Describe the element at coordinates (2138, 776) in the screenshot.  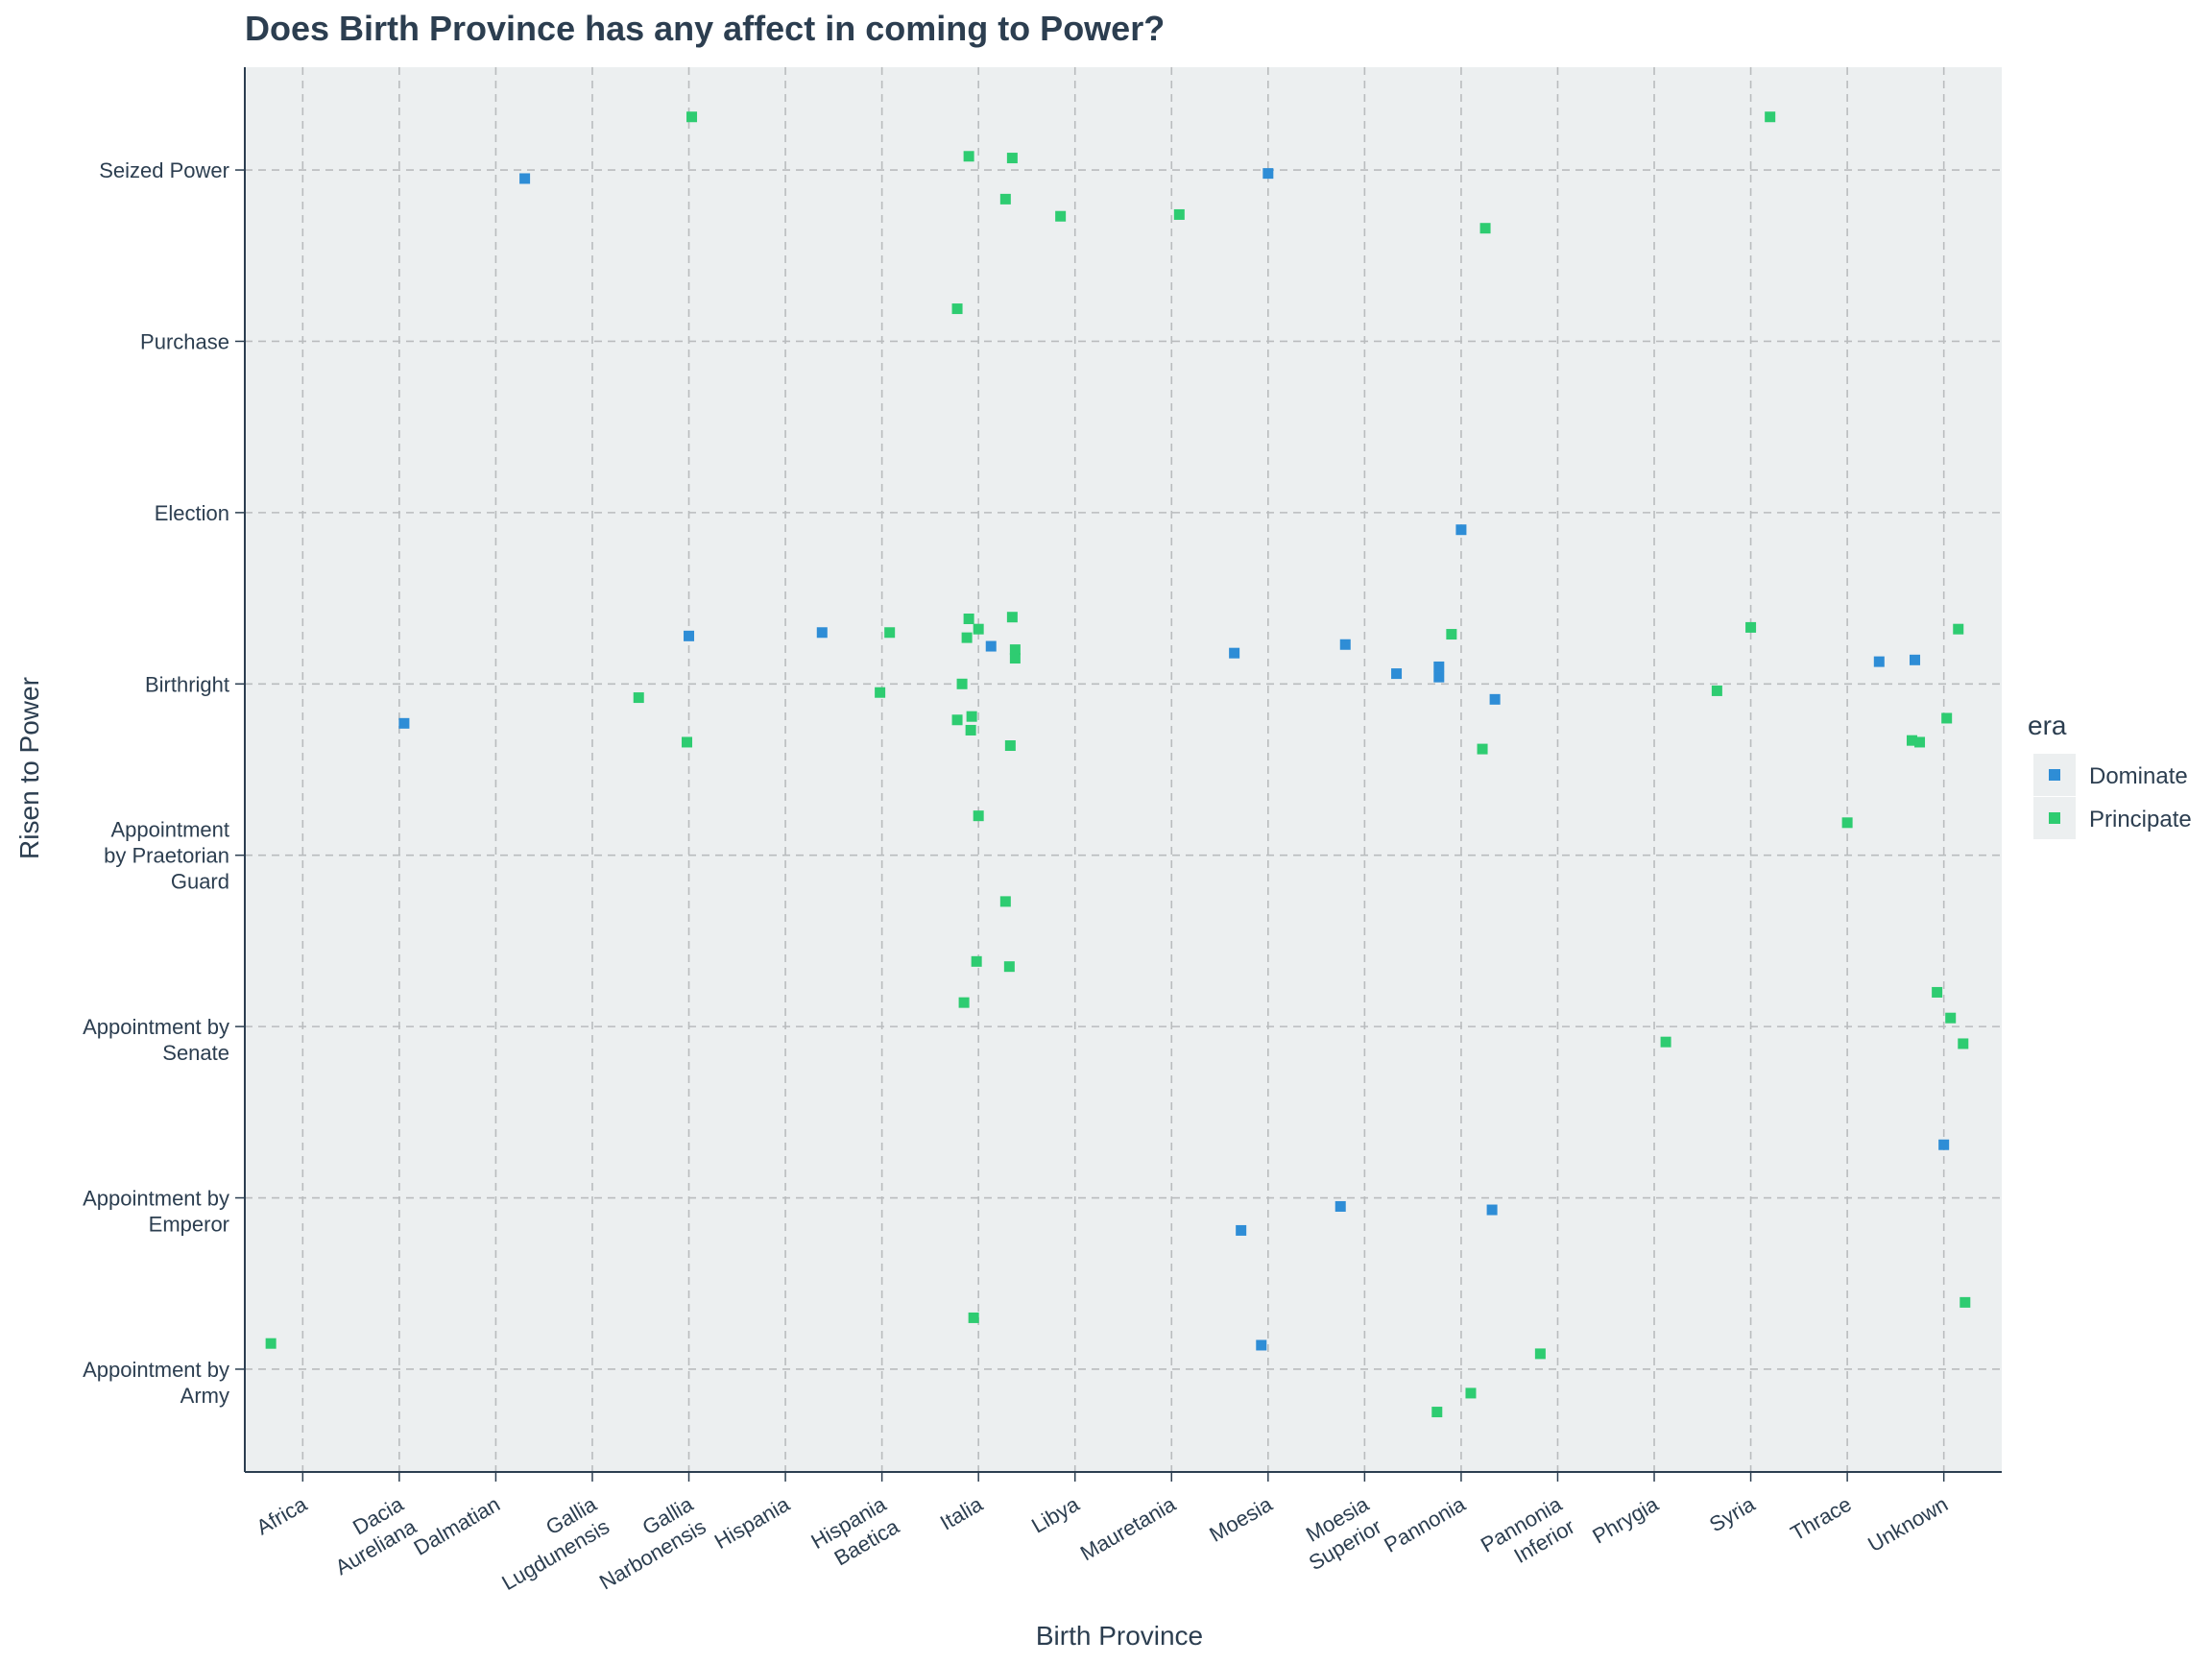
I see `legend-label-dominate: Dominate` at that location.